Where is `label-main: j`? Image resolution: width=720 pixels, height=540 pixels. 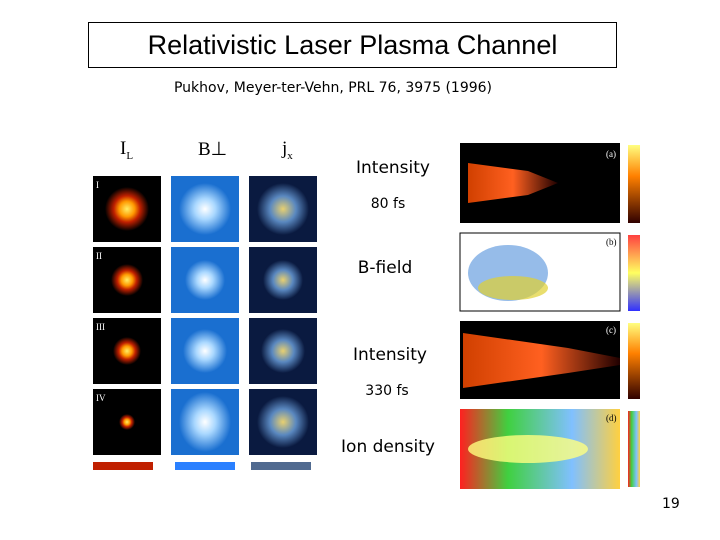
label-main: j is located at coordinates (285, 148).